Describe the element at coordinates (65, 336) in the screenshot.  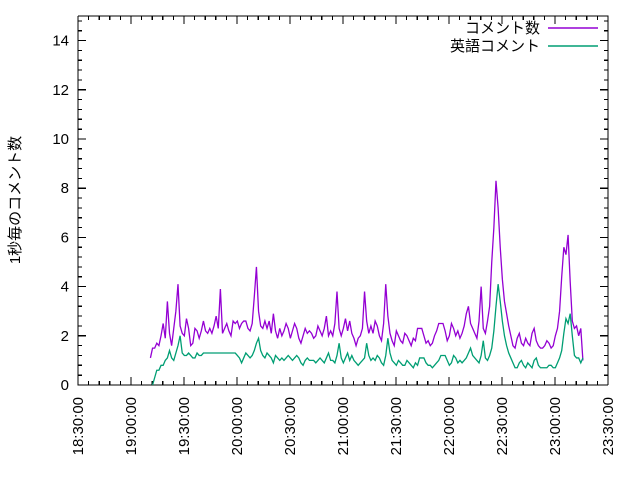
I see `y-tick-label: 2` at that location.